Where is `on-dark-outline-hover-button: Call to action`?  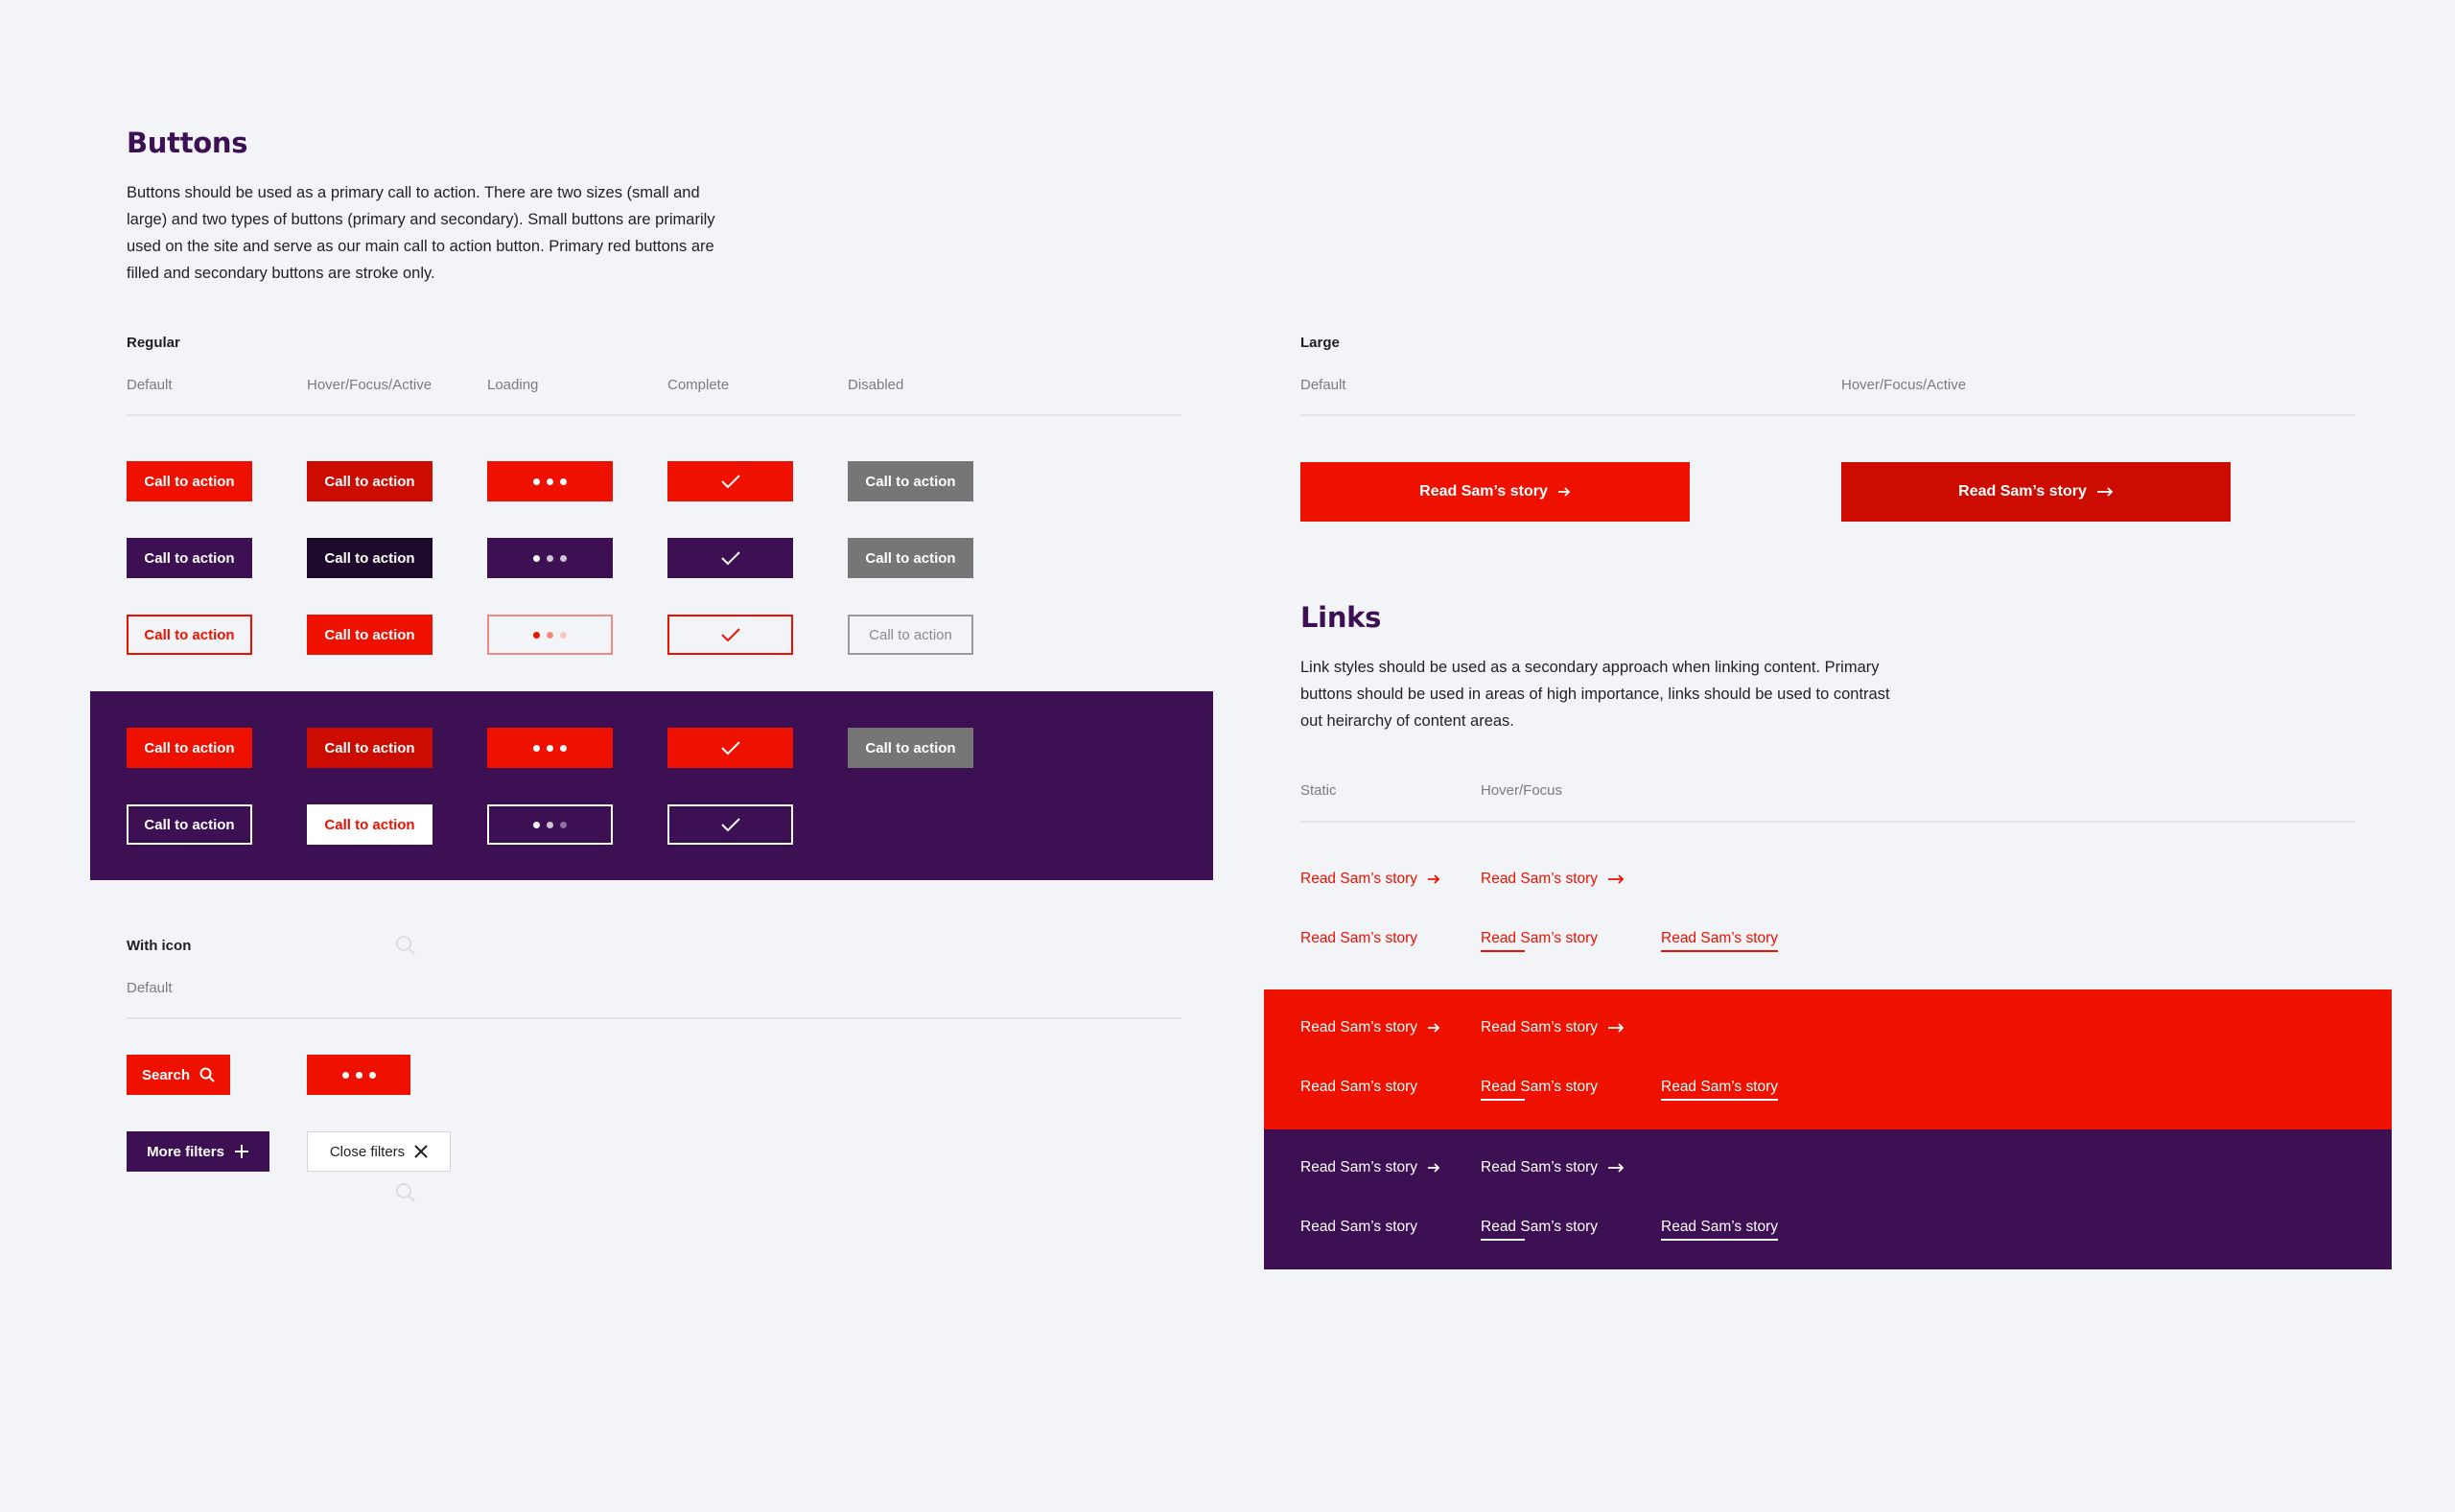
on-dark-outline-hover-button: Call to action is located at coordinates (370, 824).